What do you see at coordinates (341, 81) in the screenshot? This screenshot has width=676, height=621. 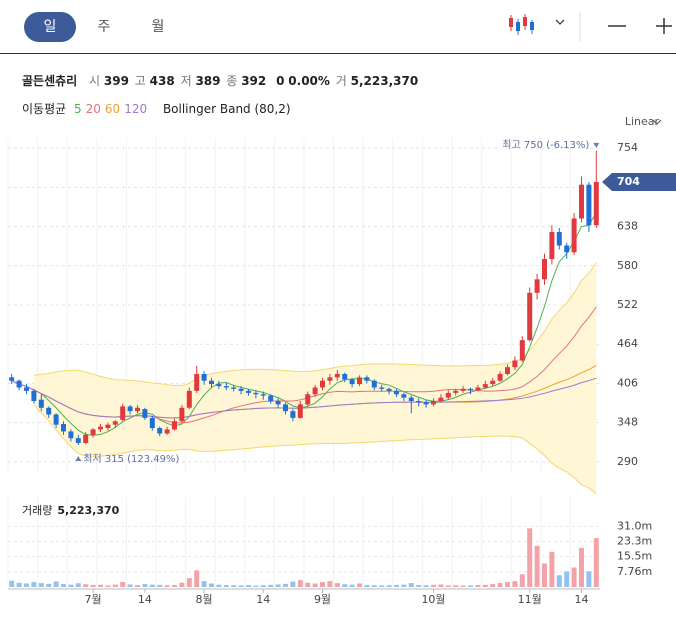 I see `label: 거` at bounding box center [341, 81].